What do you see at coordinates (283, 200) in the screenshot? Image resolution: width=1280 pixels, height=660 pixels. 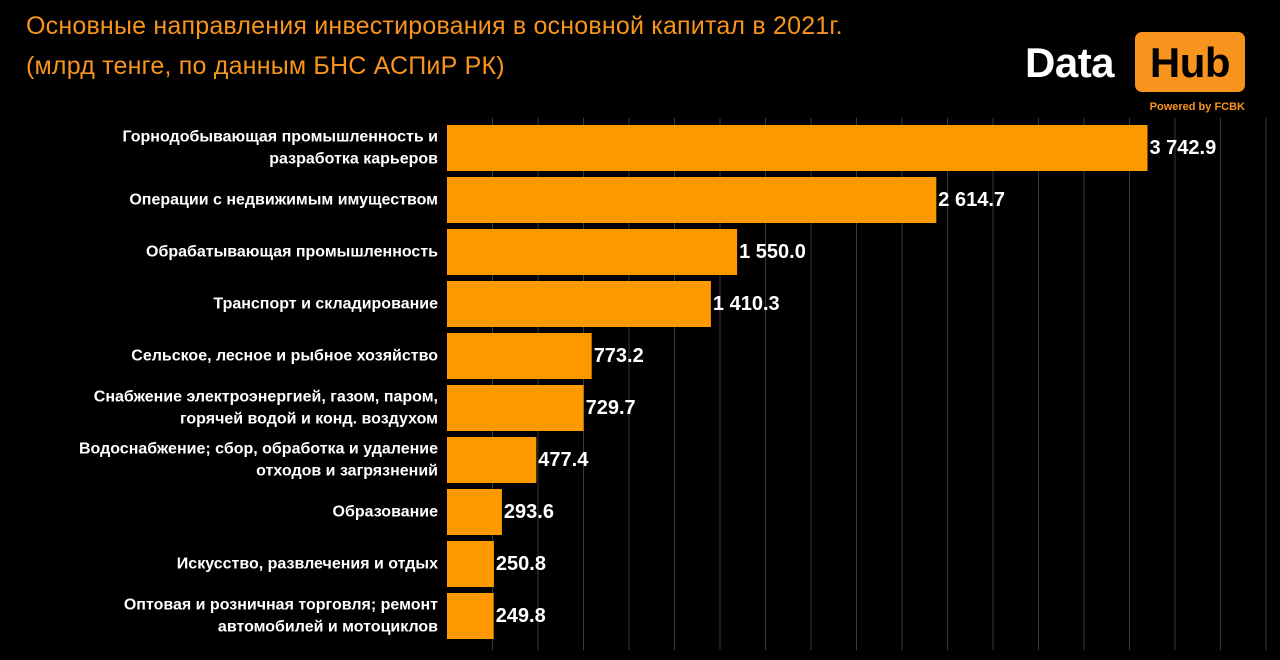 I see `category-label-1: Операции с недвижимым имуществом` at bounding box center [283, 200].